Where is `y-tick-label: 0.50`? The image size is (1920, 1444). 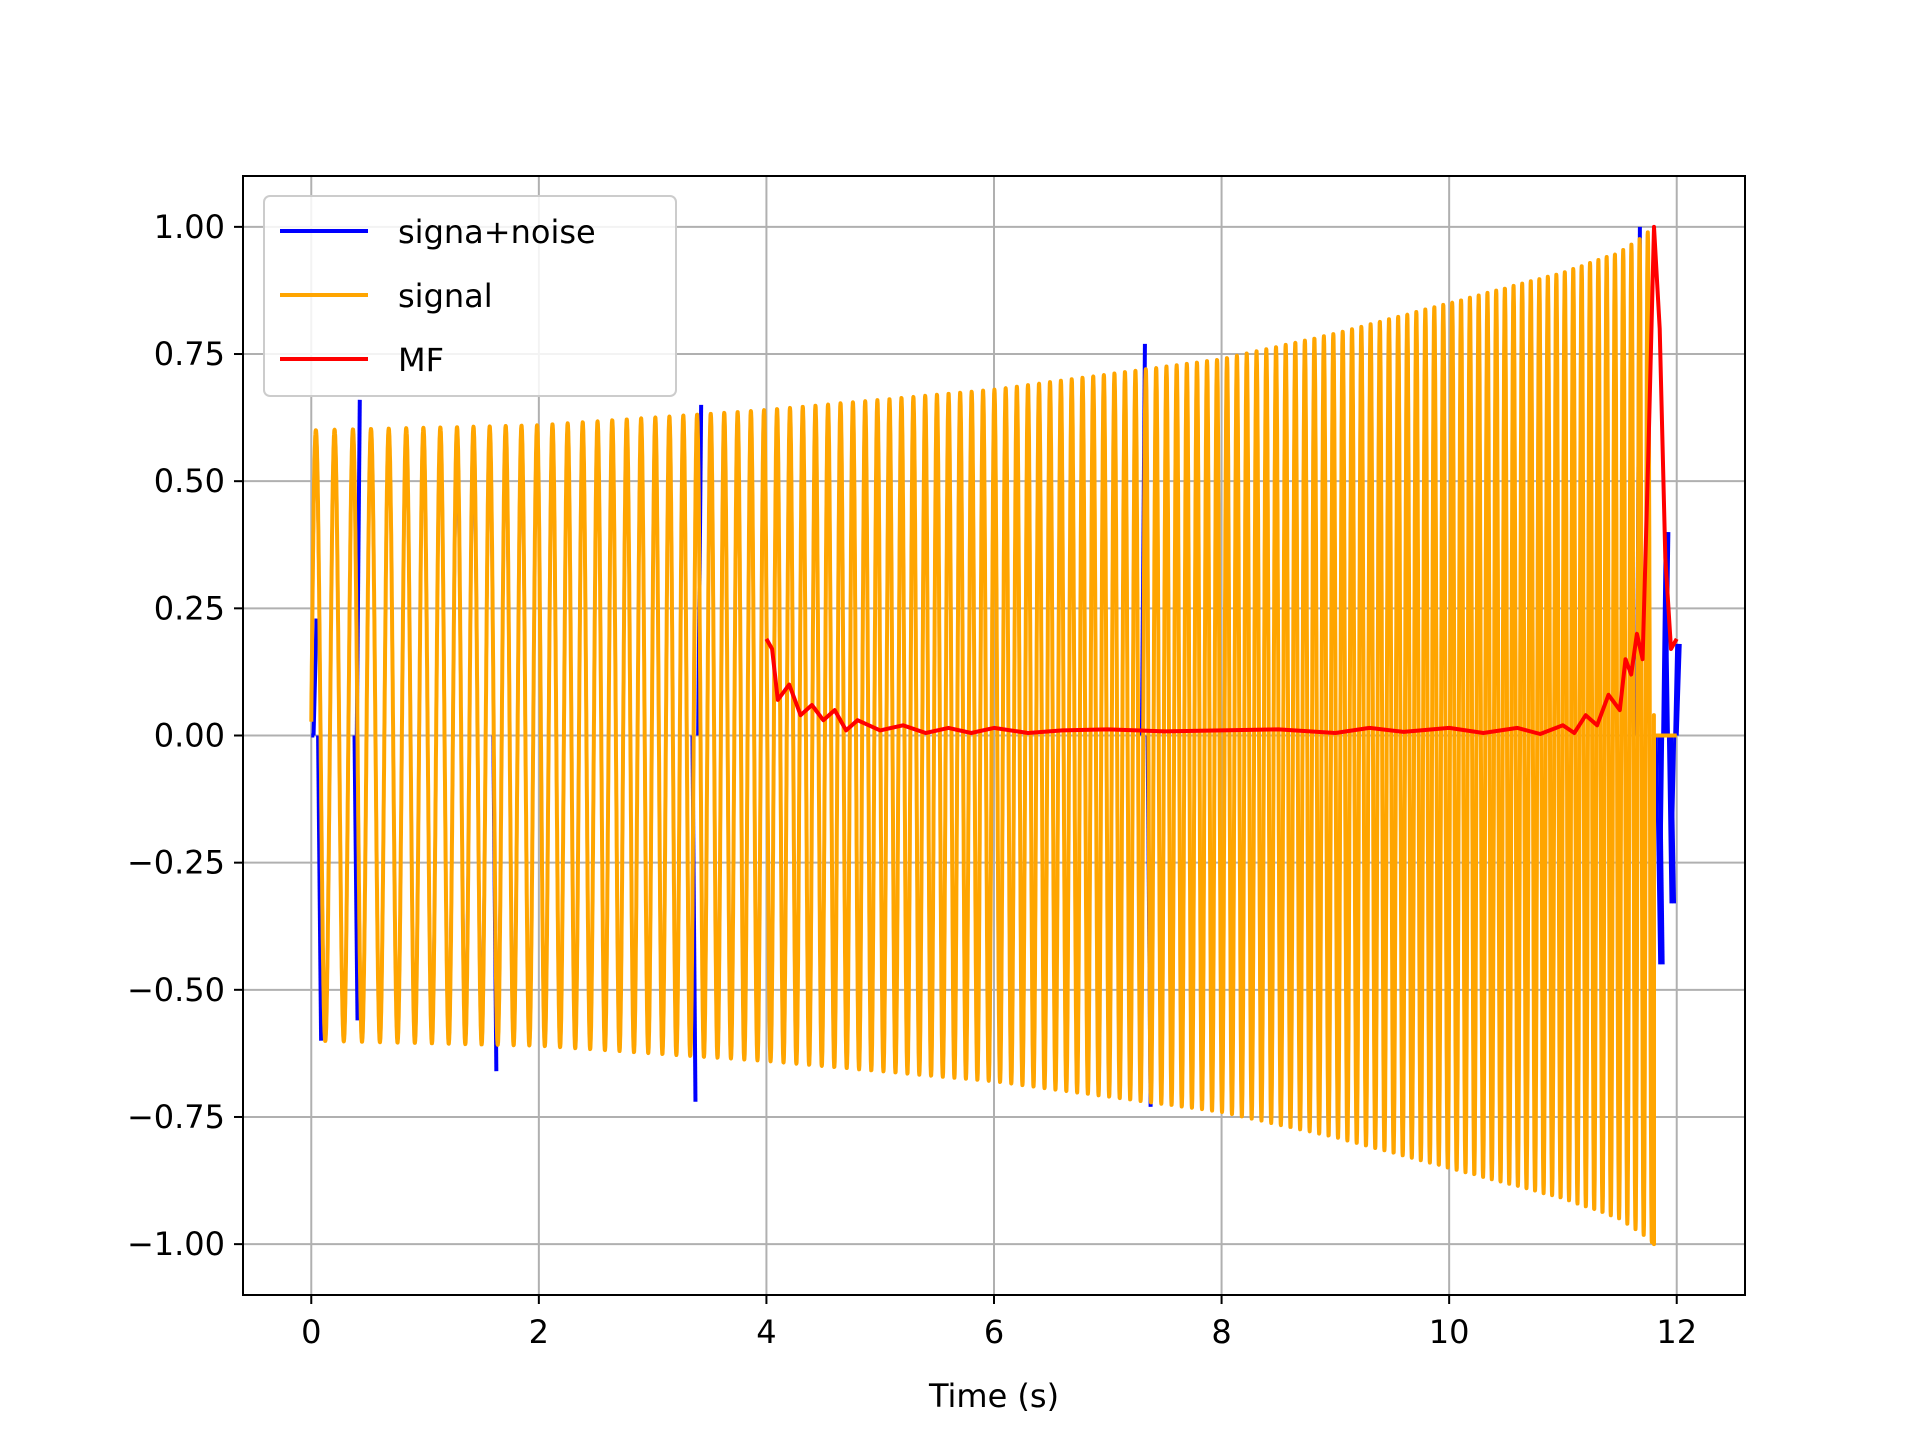 y-tick-label: 0.50 is located at coordinates (189, 481).